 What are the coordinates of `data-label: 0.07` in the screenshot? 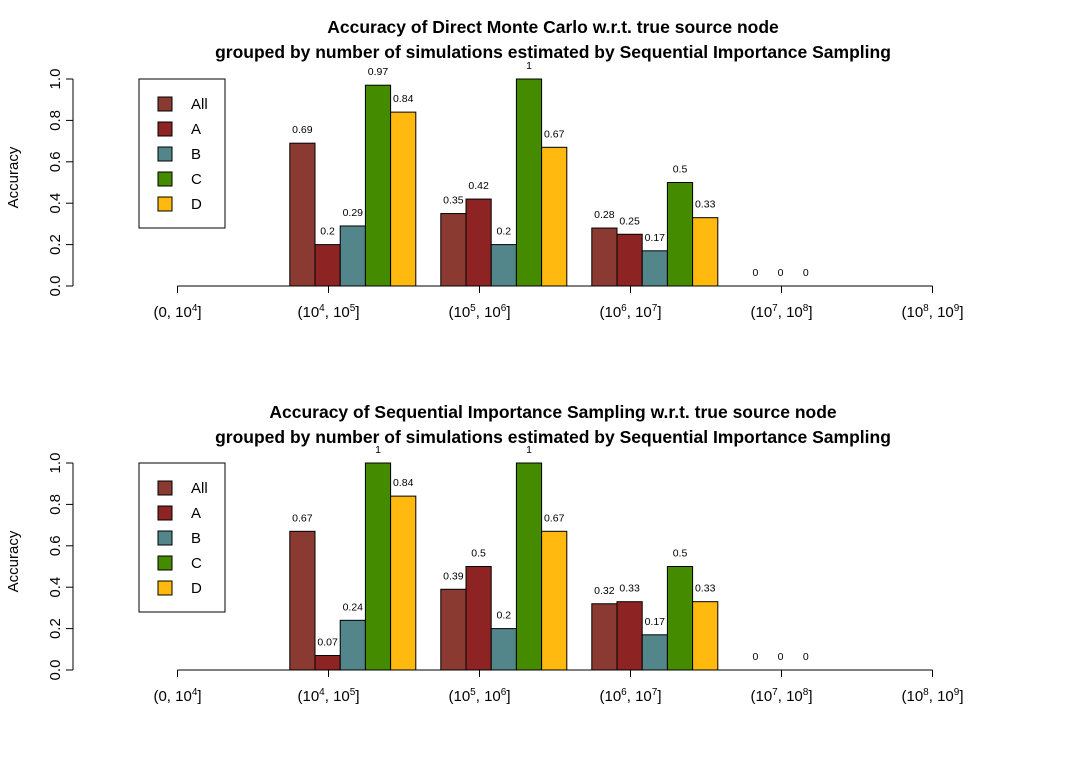 It's located at (327, 643).